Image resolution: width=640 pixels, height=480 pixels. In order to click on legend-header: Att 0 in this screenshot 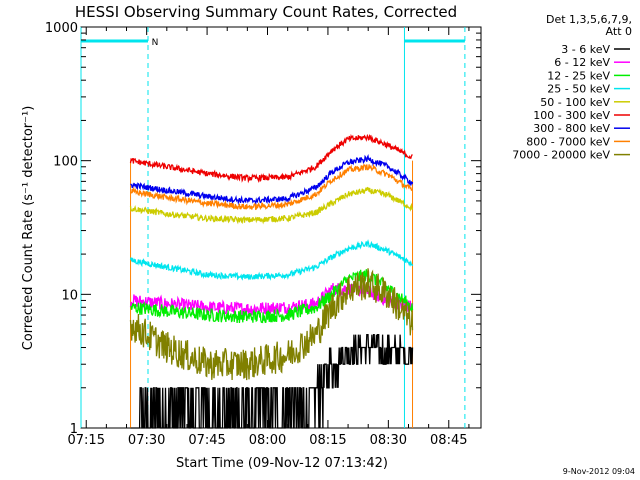, I will do `click(619, 31)`.